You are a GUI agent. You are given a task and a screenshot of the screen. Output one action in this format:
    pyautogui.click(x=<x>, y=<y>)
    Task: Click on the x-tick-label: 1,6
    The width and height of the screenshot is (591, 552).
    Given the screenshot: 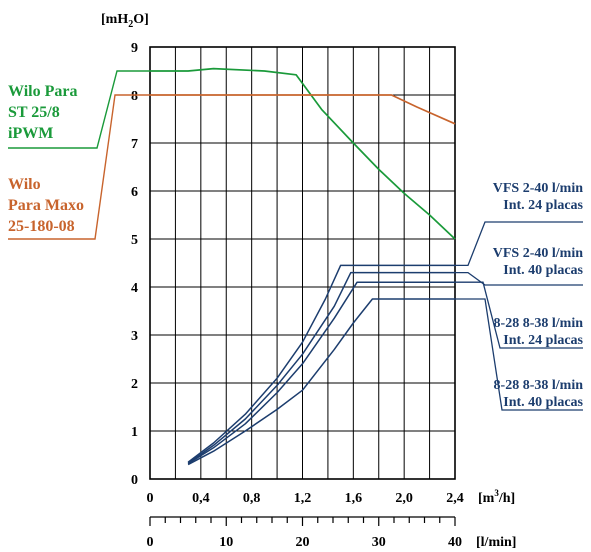 What is the action you would take?
    pyautogui.click(x=354, y=498)
    